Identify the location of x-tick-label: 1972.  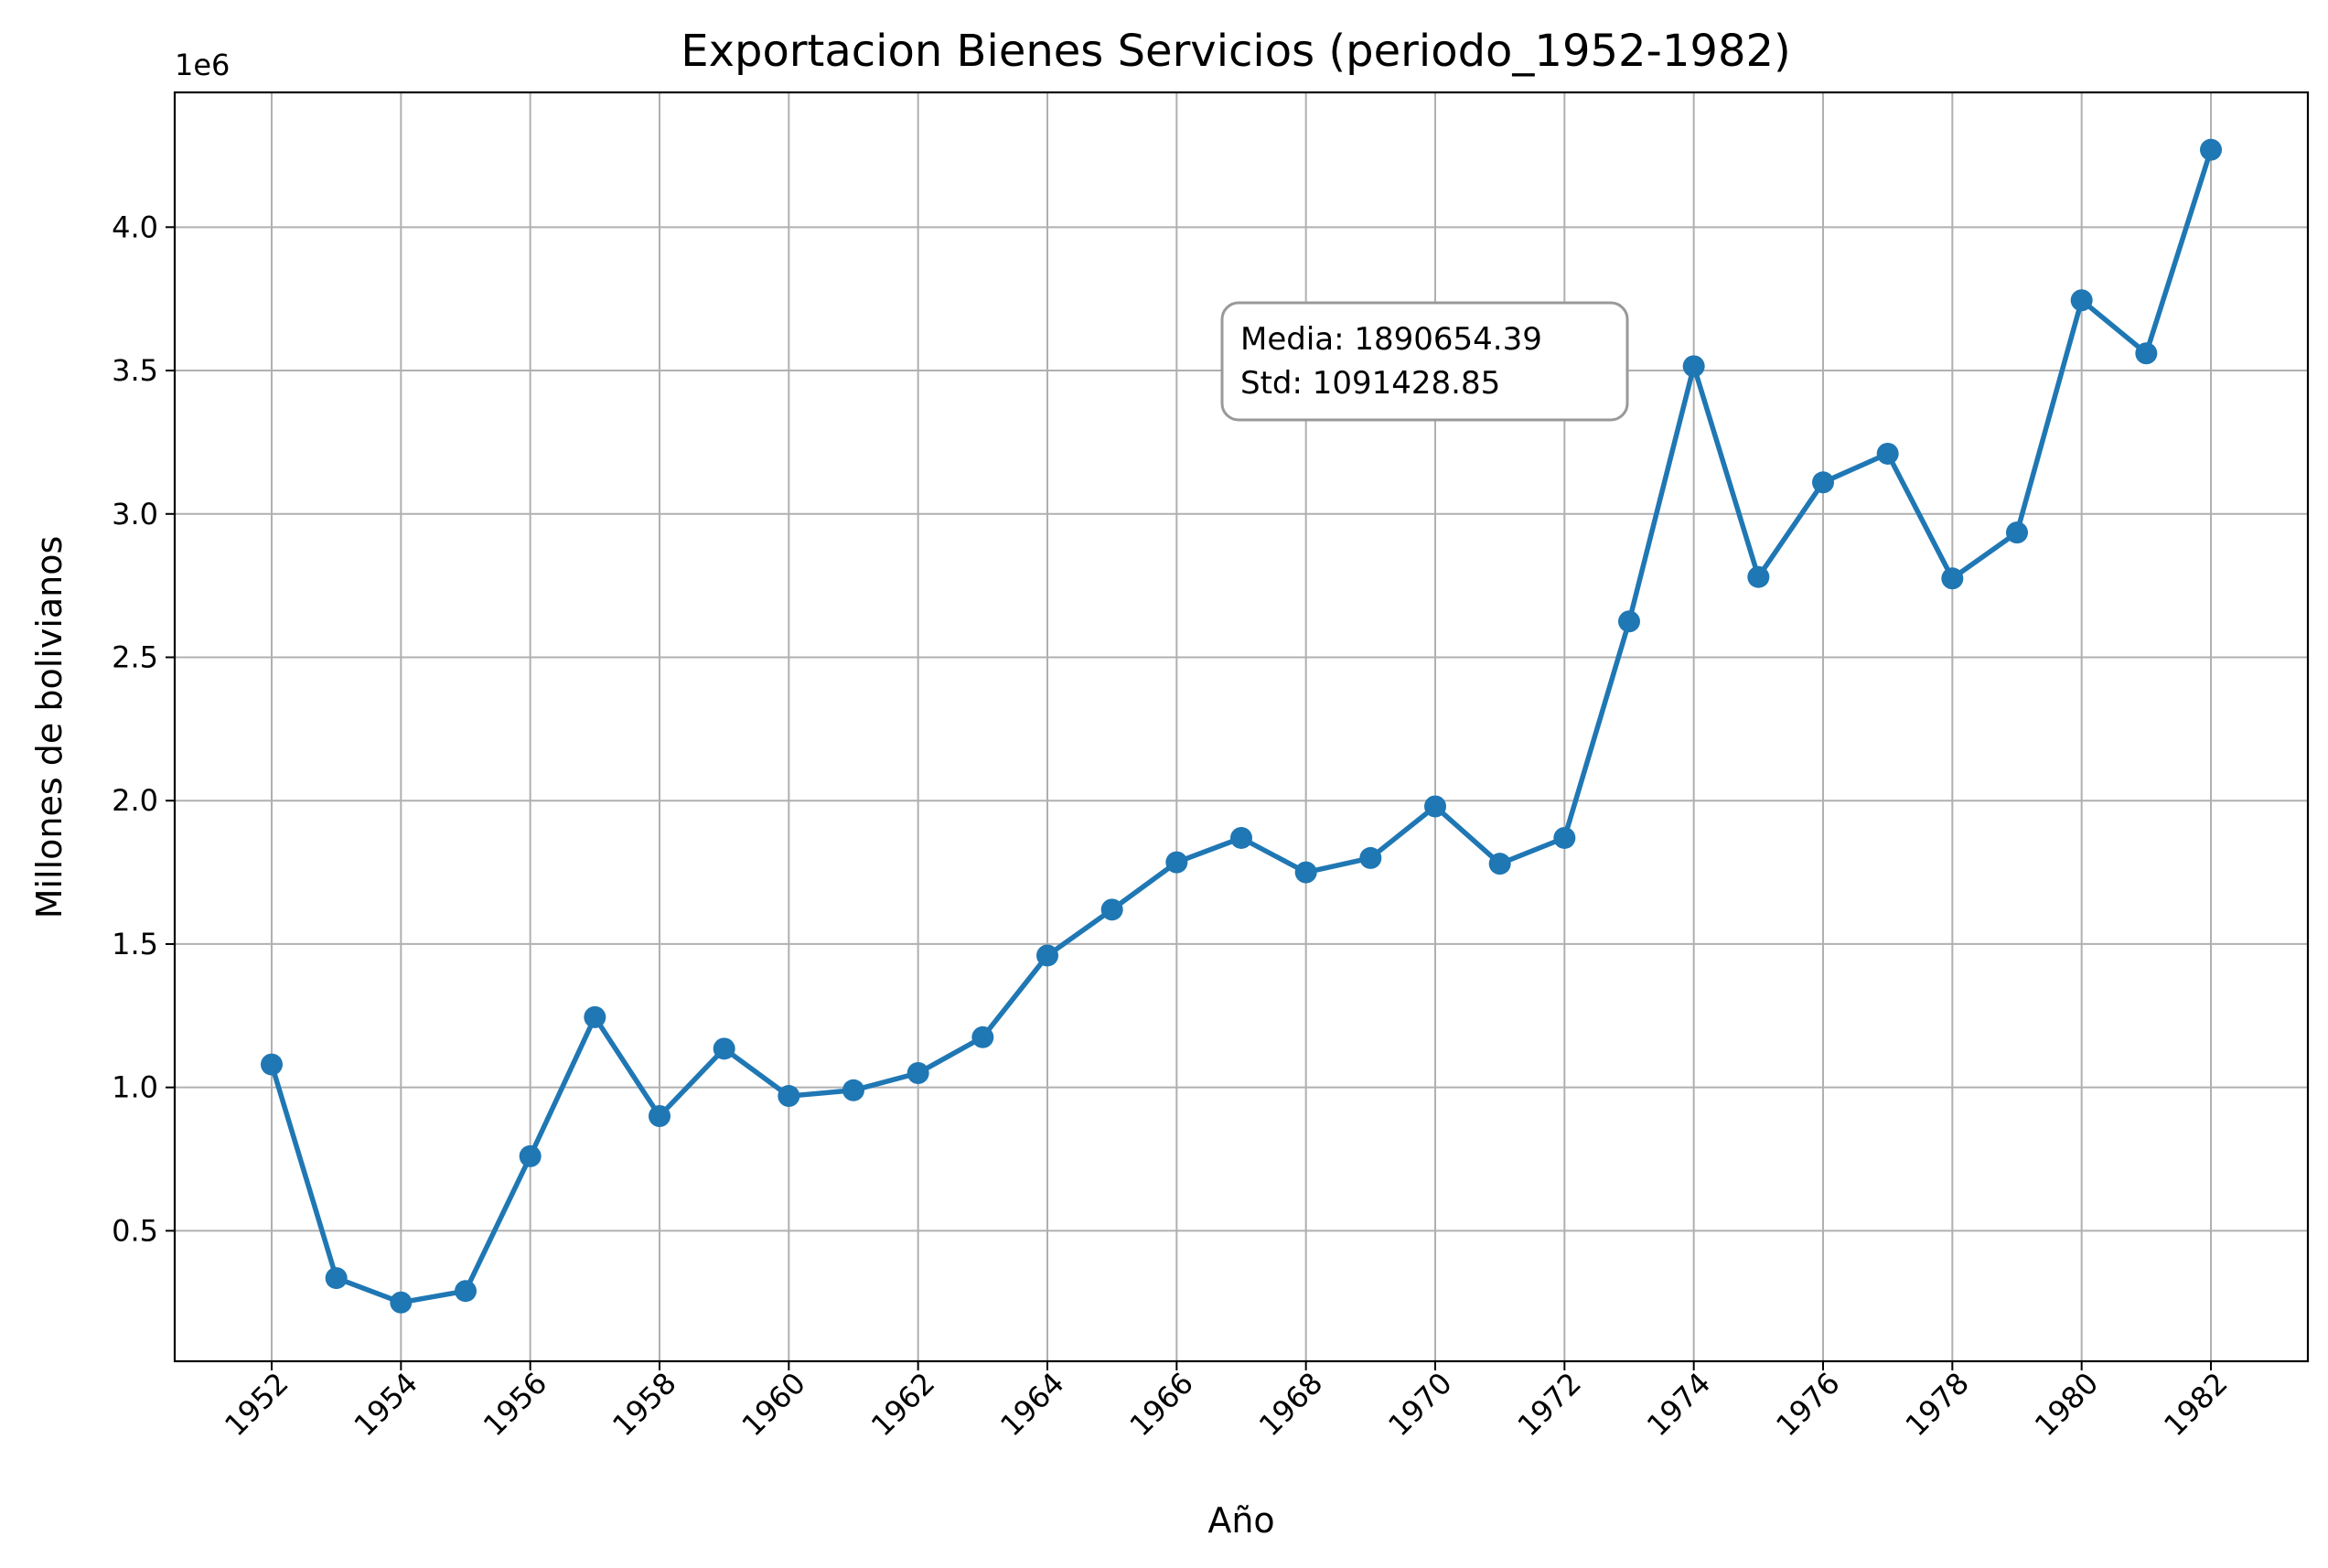
(1549, 1404).